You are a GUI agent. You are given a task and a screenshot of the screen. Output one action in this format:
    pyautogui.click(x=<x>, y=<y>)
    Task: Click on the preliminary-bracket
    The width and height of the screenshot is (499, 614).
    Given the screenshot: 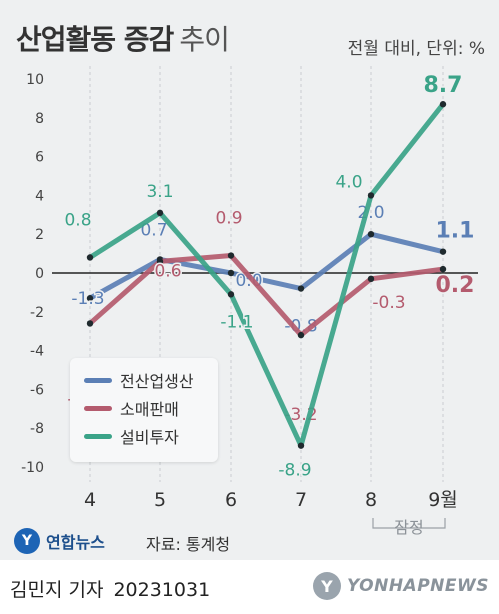 What is the action you would take?
    pyautogui.click(x=409, y=523)
    